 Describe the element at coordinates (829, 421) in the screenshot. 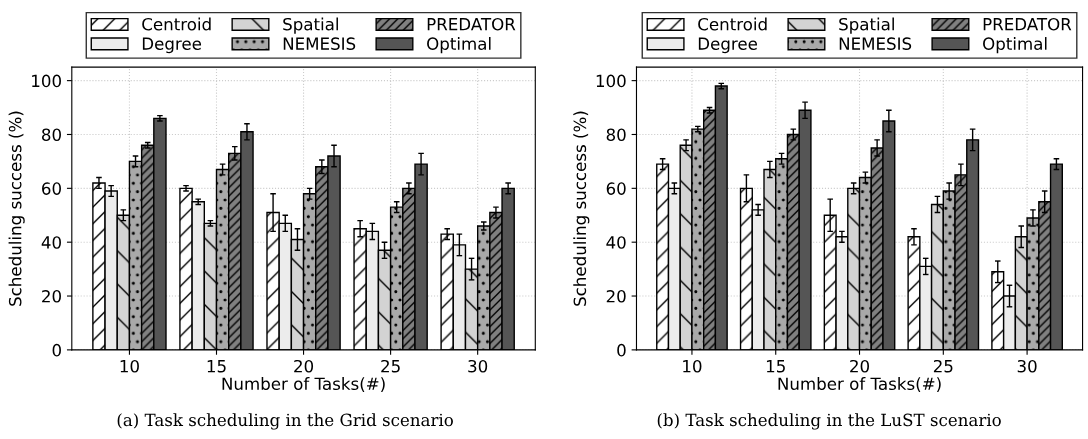

I see `text: (b) Task scheduling in the LuST scenario` at that location.